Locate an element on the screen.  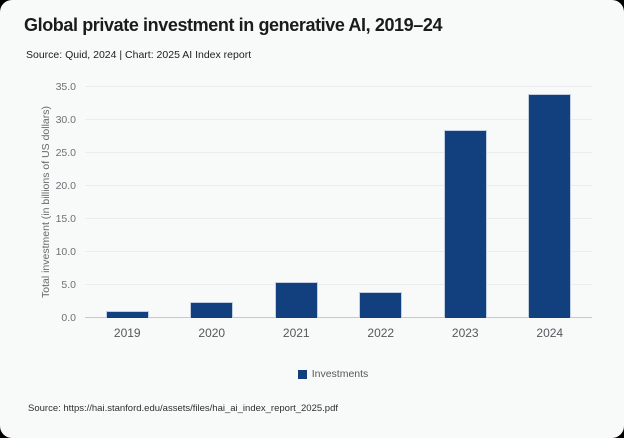
y-tick-label: 25.0 is located at coordinates (65, 153).